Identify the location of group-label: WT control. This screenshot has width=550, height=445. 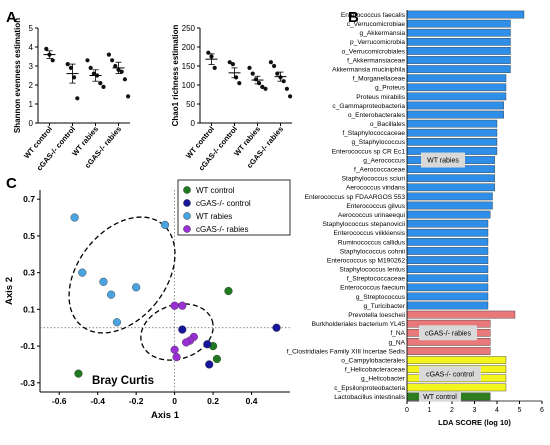
(440, 397).